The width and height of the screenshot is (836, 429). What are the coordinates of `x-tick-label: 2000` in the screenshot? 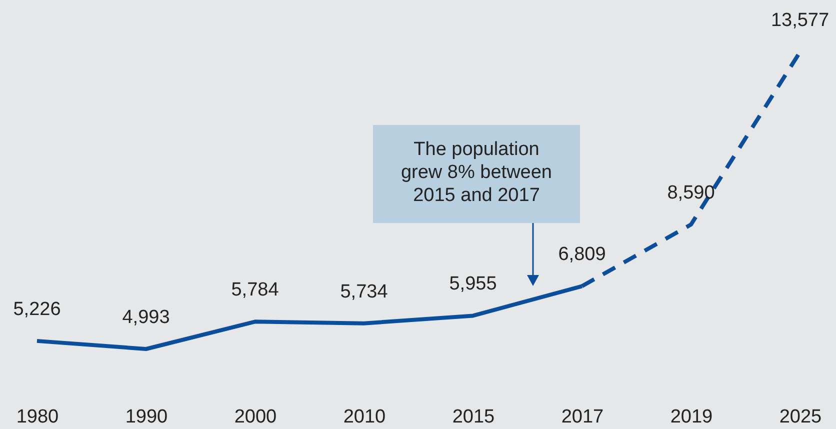 It's located at (255, 417).